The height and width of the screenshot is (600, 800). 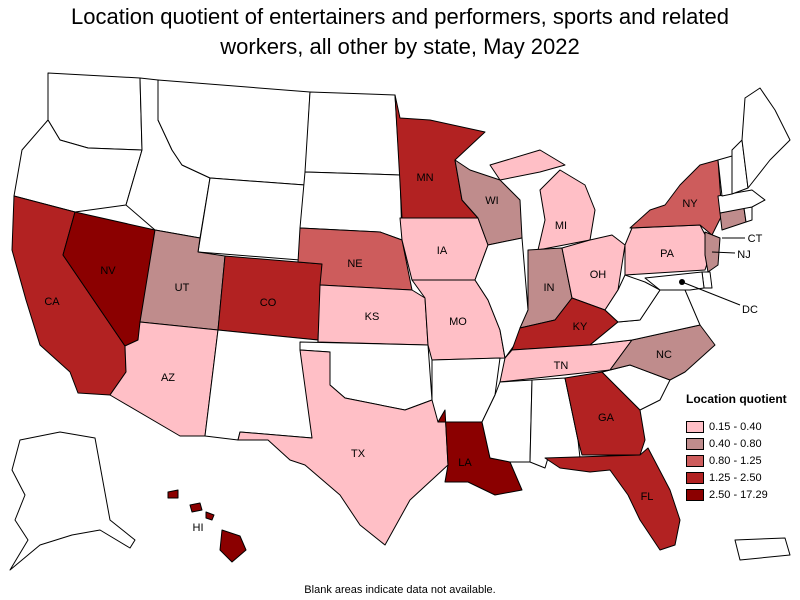 I want to click on state-label-nv: NV, so click(x=108, y=271).